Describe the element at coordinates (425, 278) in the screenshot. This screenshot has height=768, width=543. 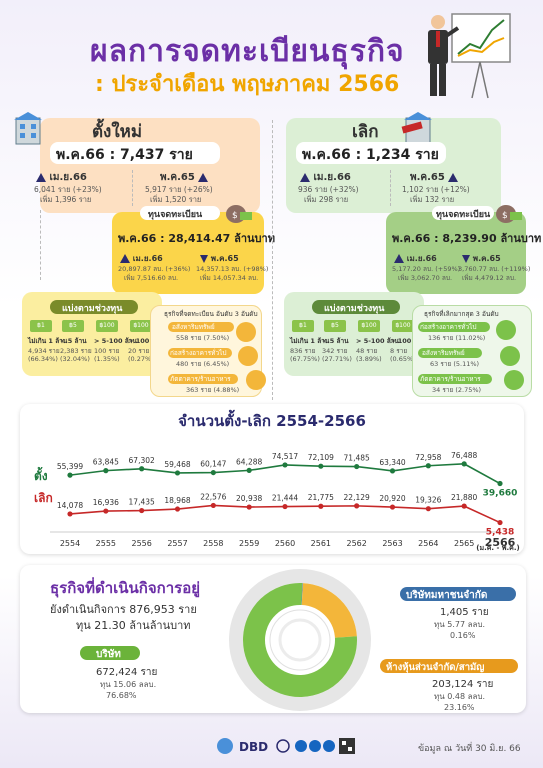
I see `closed-c1-l2: เพิ่ม 3,062.70 ลบ.` at that location.